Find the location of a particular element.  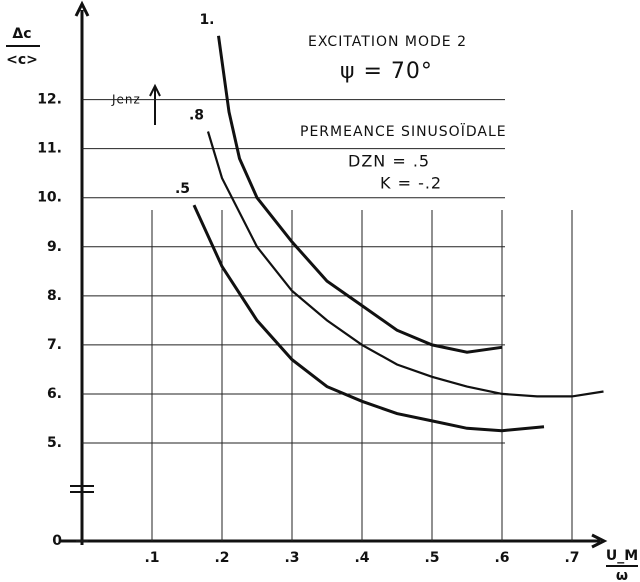

x-tick-label: .6 is located at coordinates (501, 558).